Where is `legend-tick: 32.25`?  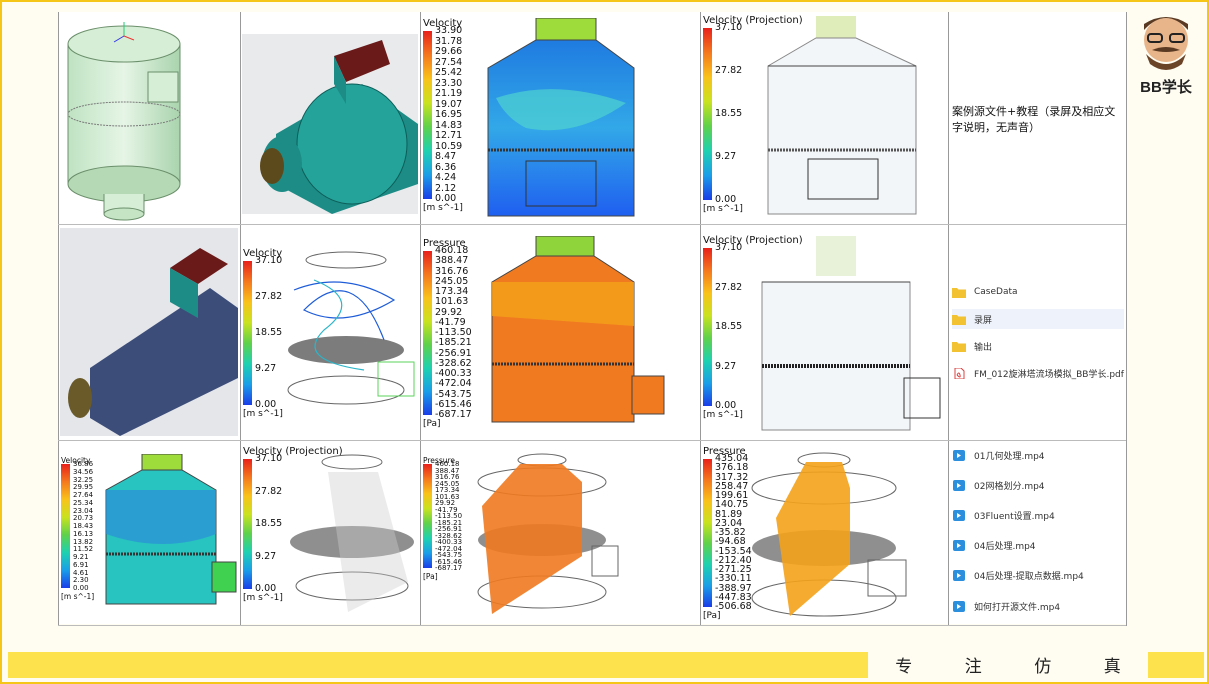
legend-tick: 32.25 is located at coordinates (83, 479).